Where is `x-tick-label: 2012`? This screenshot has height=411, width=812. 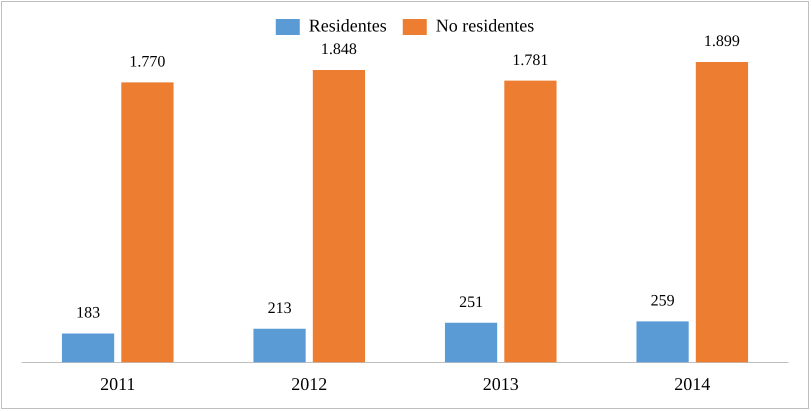
x-tick-label: 2012 is located at coordinates (309, 384).